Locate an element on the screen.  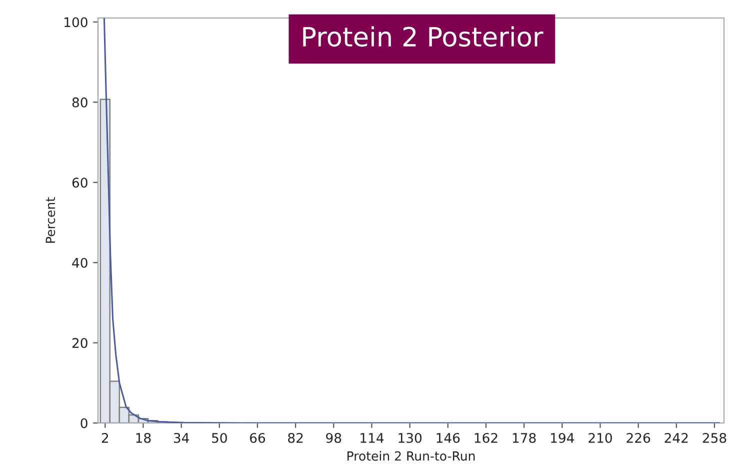
x-tick-label: 98 is located at coordinates (334, 437).